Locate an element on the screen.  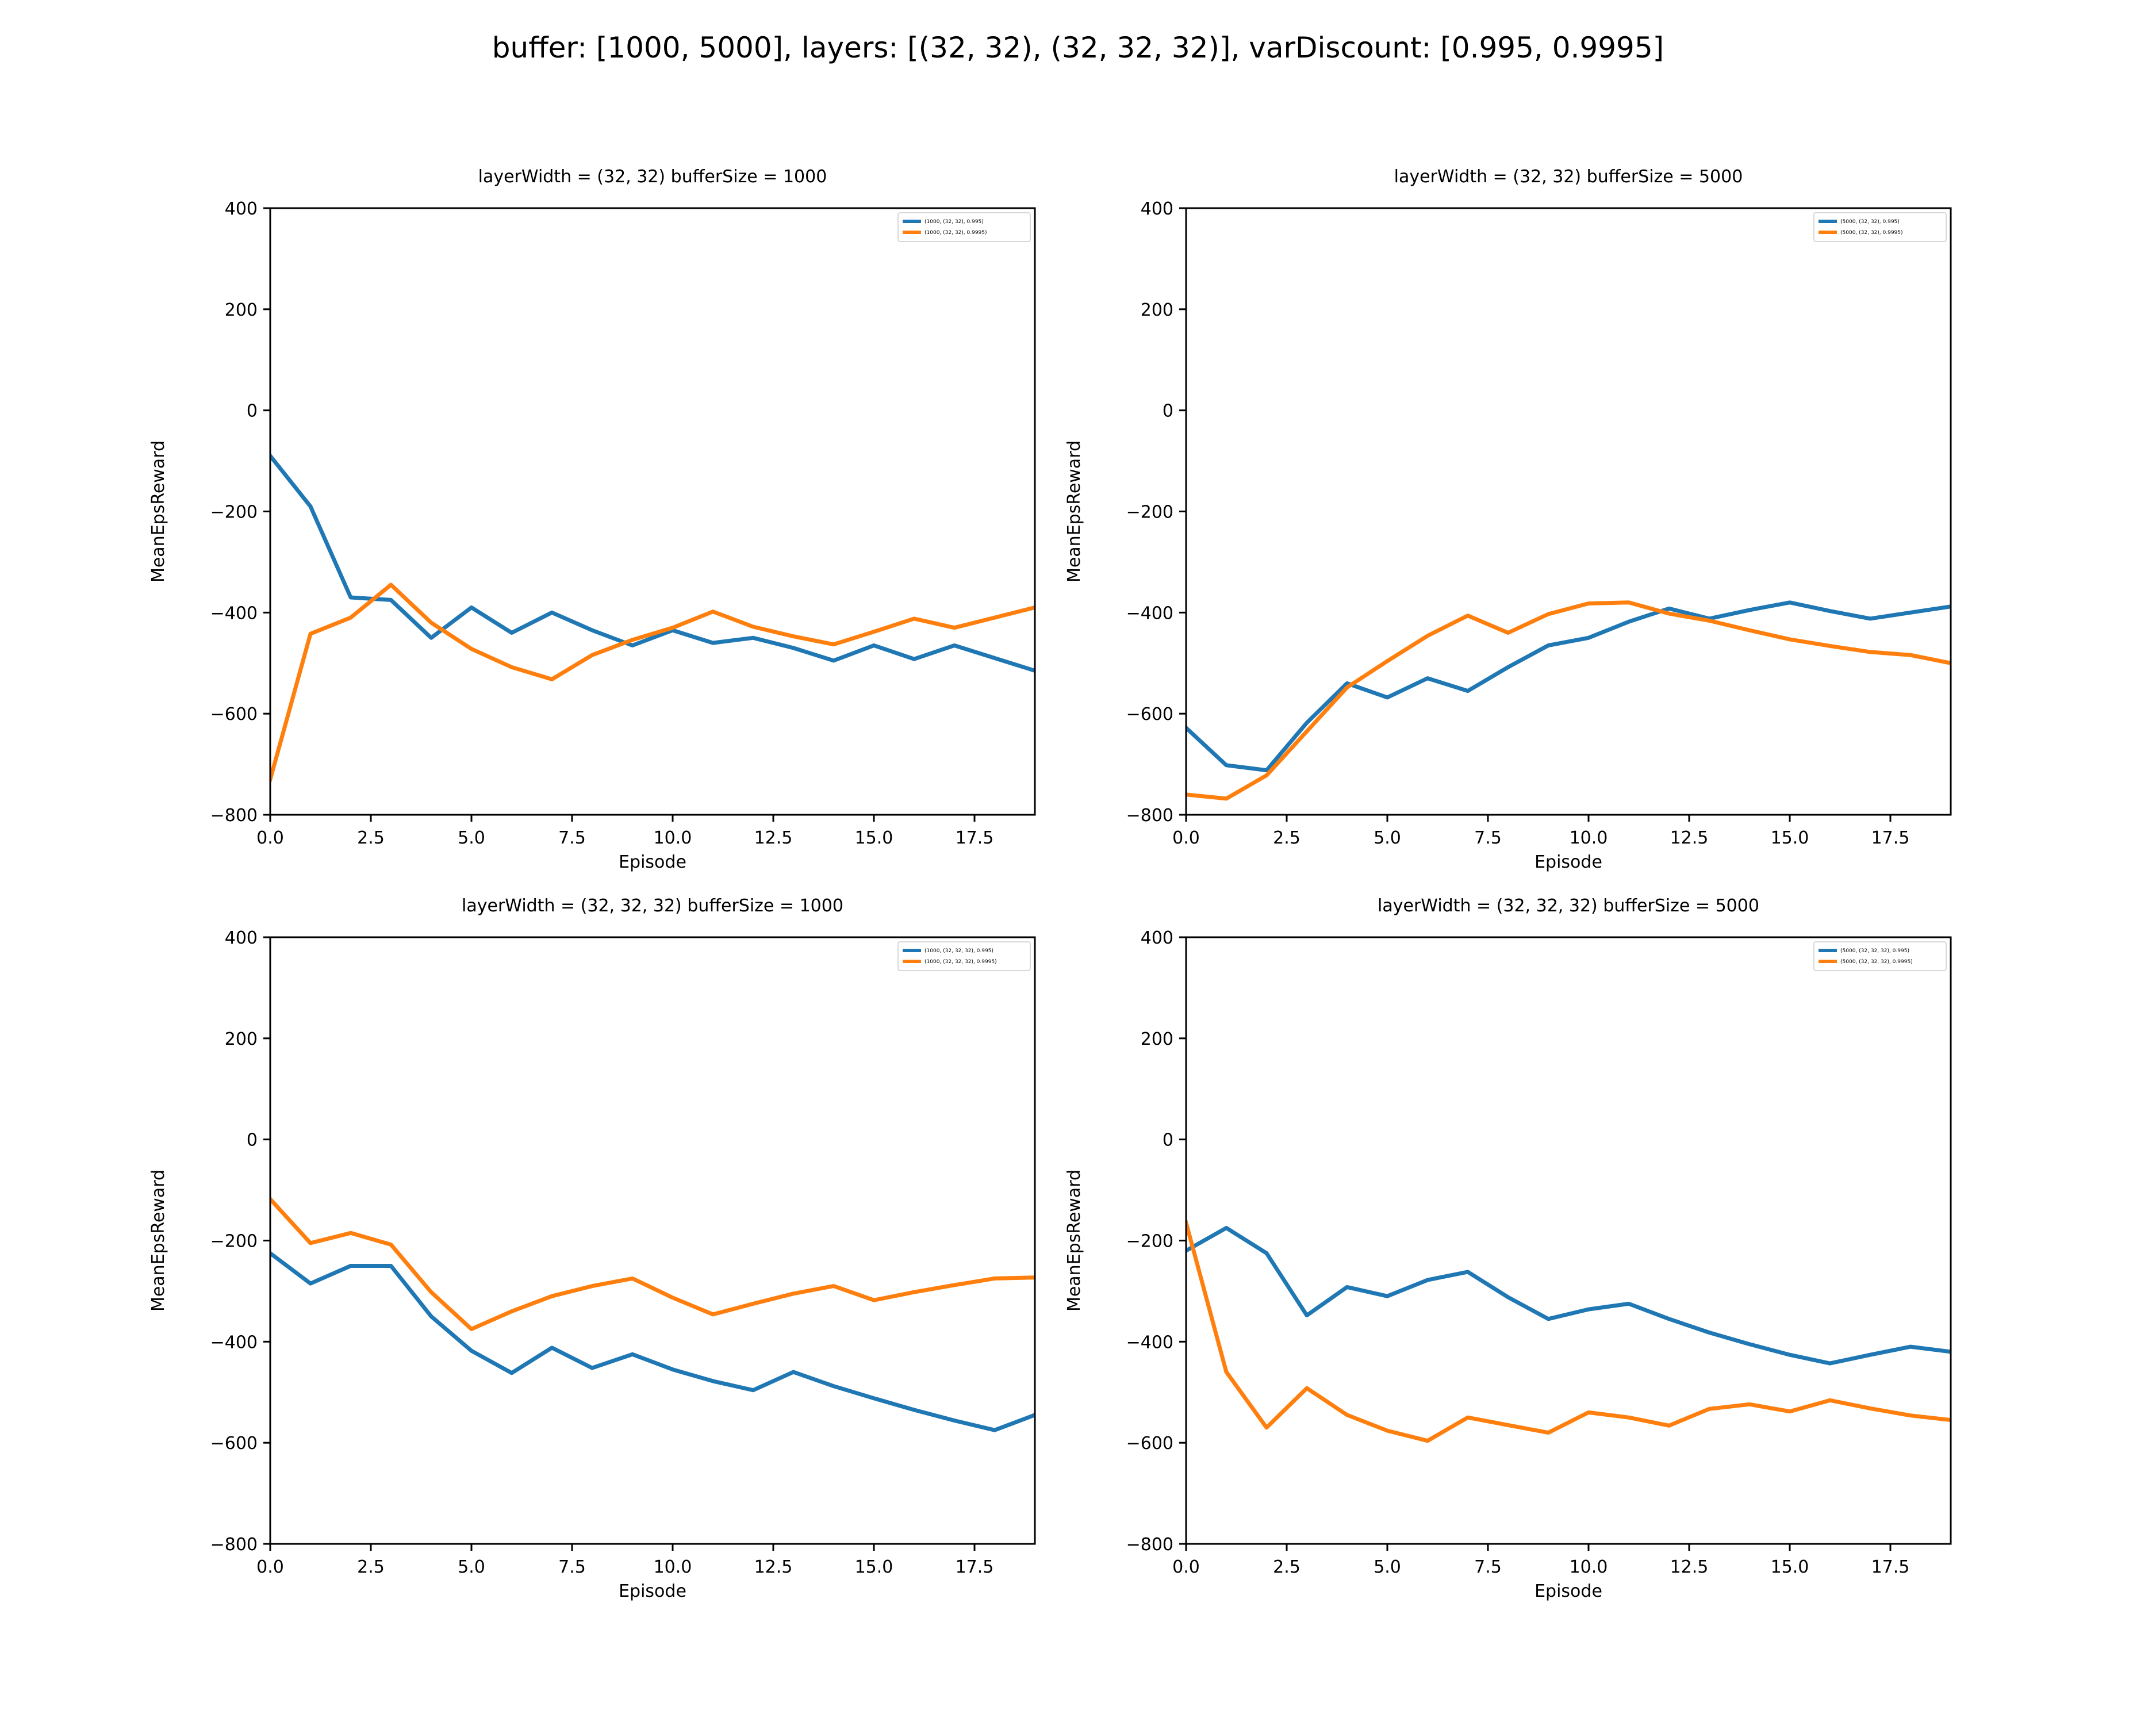
subplot-title: layerWidth = (32, 32) bufferSize = 1000 is located at coordinates (652, 177).